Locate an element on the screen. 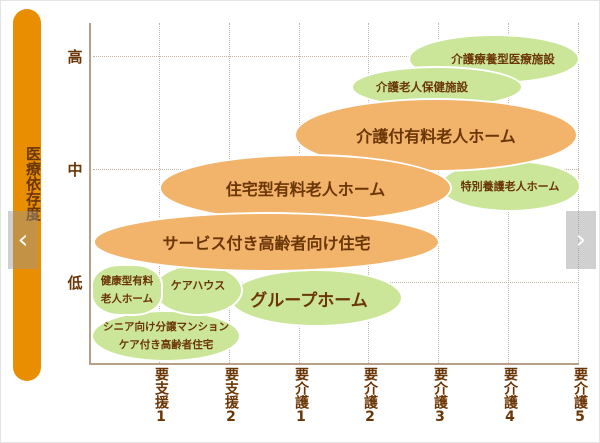  y-axis-title-bar is located at coordinates (27, 195).